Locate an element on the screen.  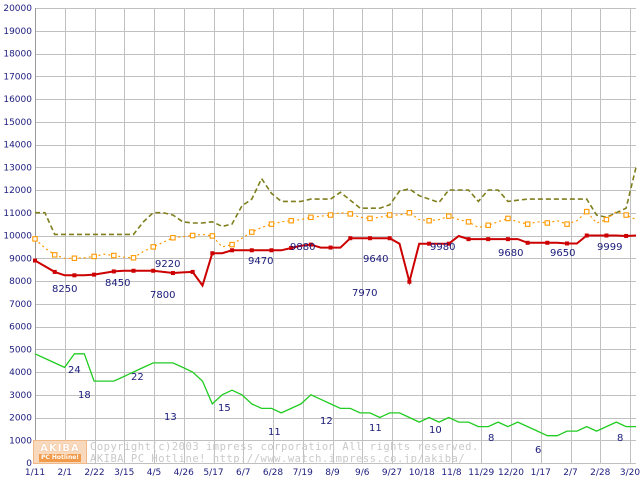
svg-text: 4000 is located at coordinates (20, 373).